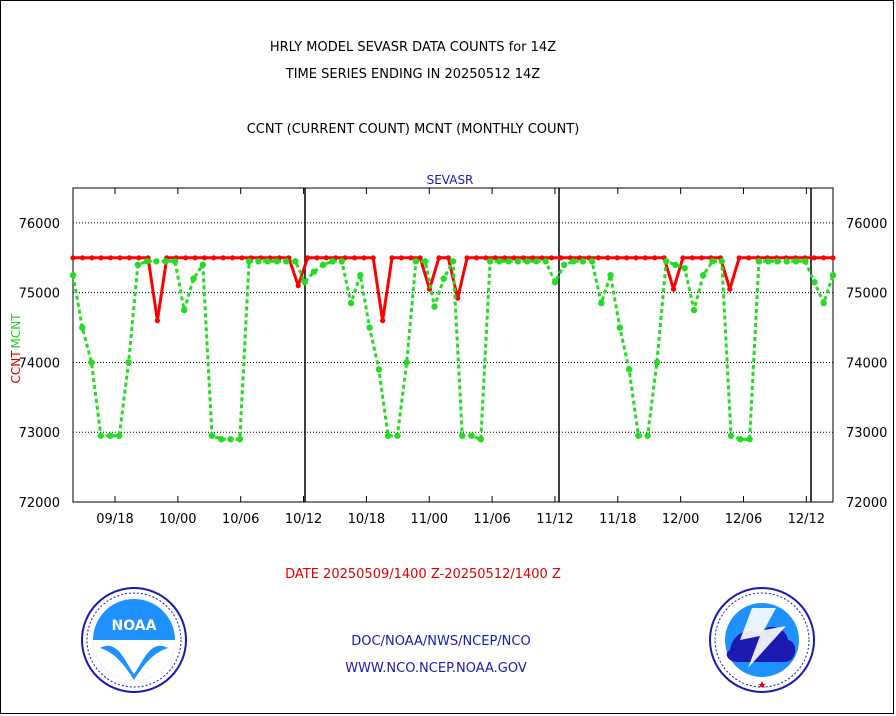 Image resolution: width=896 pixels, height=716 pixels. Describe the element at coordinates (303, 519) in the screenshot. I see `x-tick-label-10-12: 10/12` at that location.